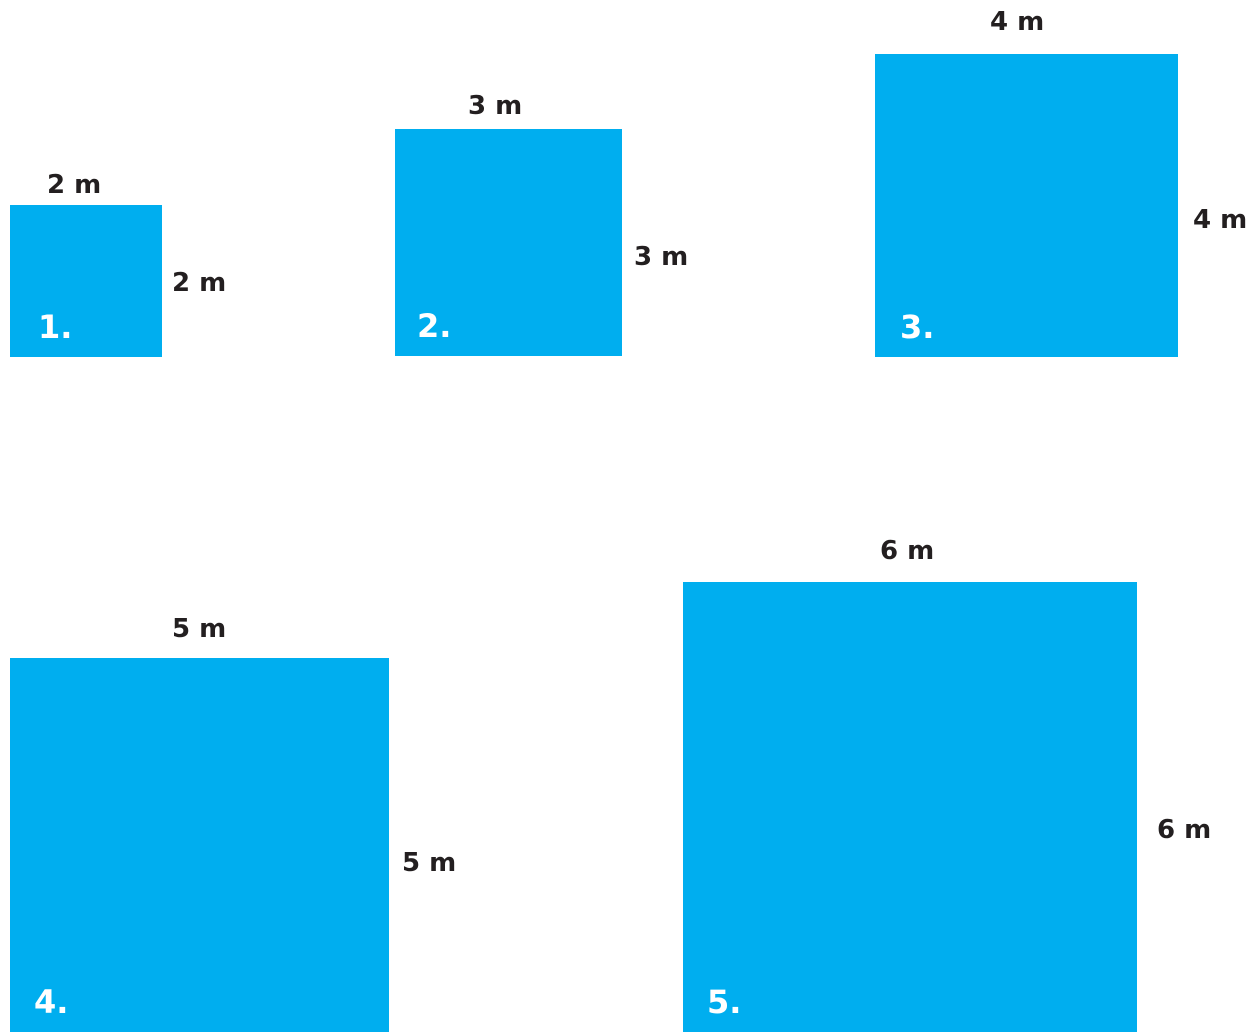  Describe the element at coordinates (51, 1002) in the screenshot. I see `square-4-number: 4.` at that location.